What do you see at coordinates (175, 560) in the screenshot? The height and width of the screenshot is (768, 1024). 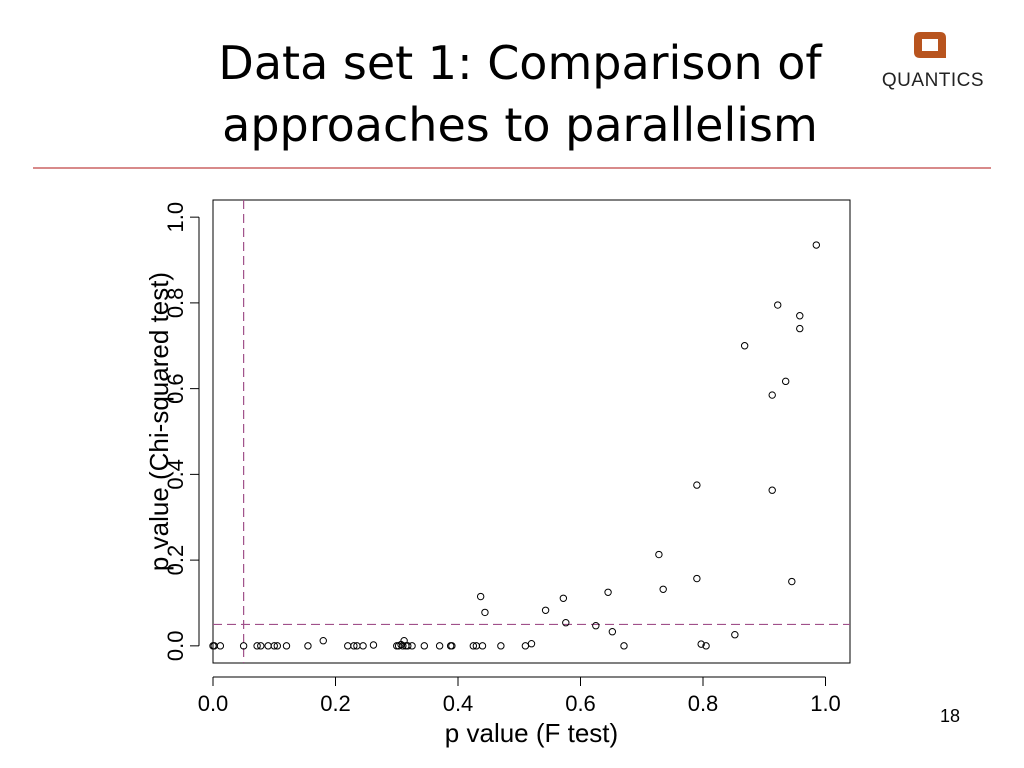 I see `y-tick-label: 0.2` at bounding box center [175, 560].